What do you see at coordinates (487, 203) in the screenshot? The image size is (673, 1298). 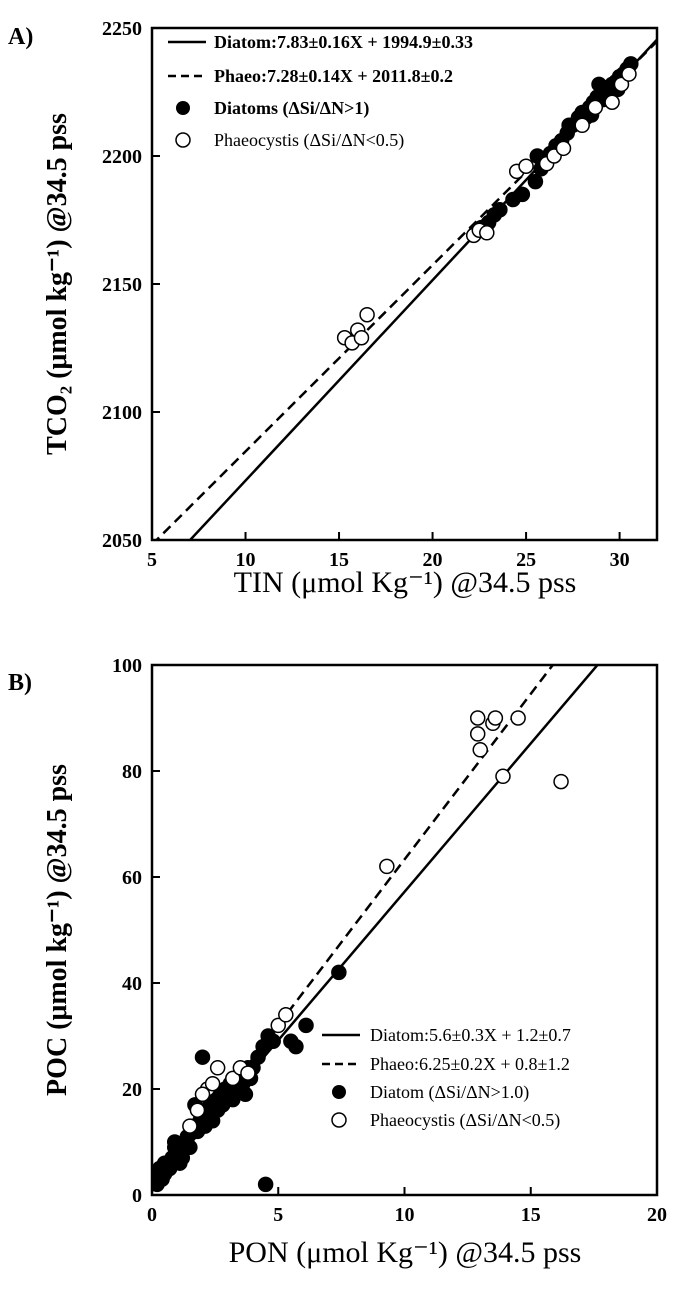 I see `panel-a-points` at bounding box center [487, 203].